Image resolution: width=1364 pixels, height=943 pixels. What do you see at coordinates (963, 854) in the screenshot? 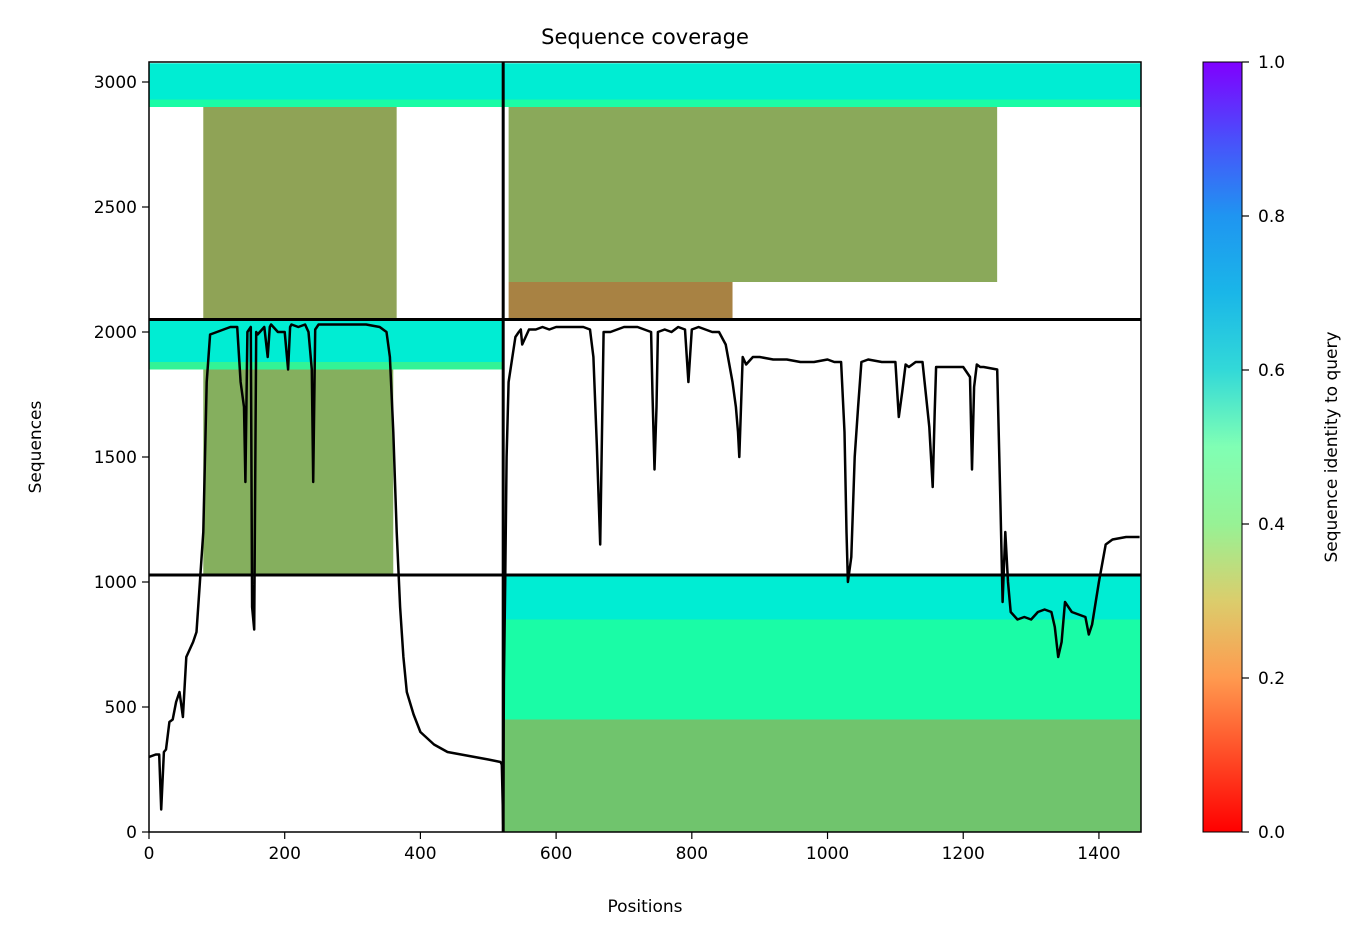
I see `x-tick-label: 1200` at bounding box center [963, 854].